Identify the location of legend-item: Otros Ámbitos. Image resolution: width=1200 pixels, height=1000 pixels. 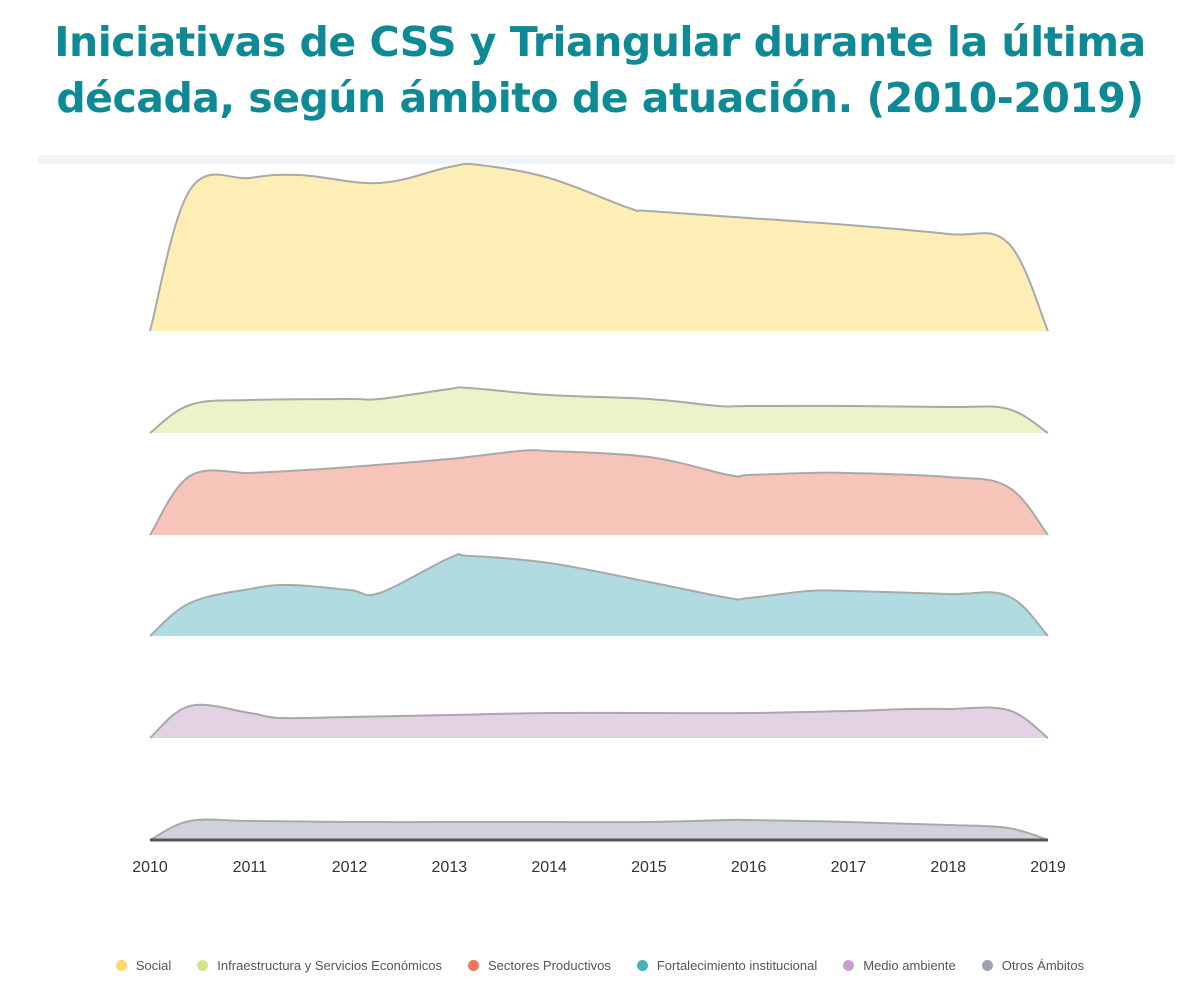
(1033, 965).